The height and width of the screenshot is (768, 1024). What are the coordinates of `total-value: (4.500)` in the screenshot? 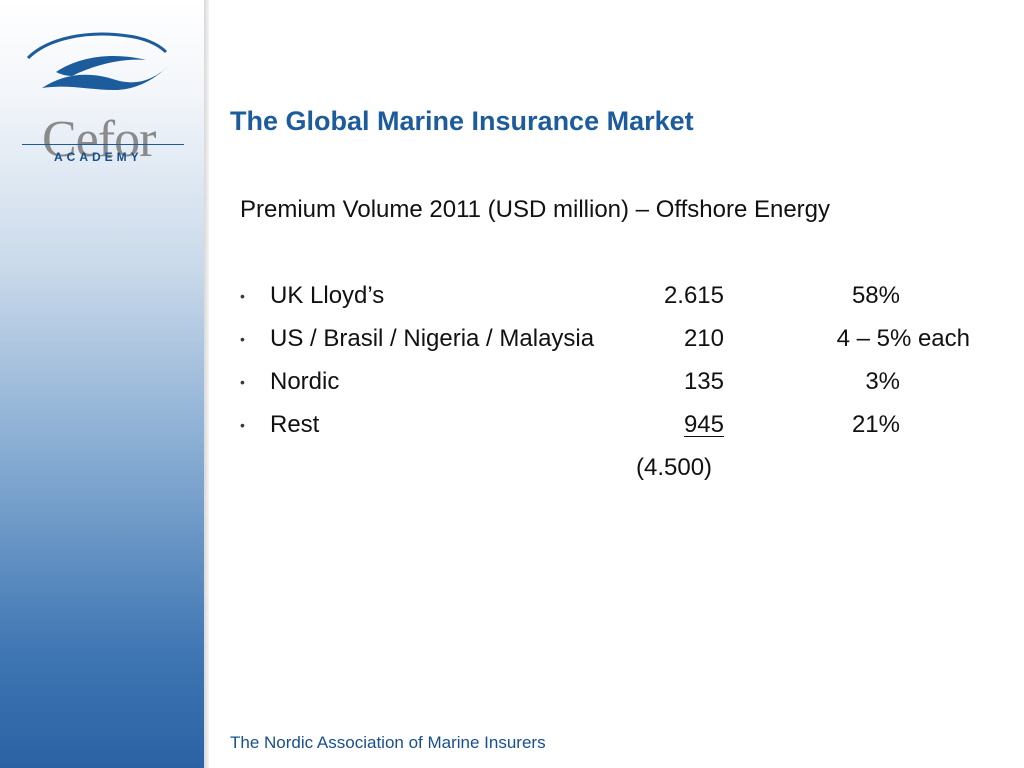 It's located at (674, 467).